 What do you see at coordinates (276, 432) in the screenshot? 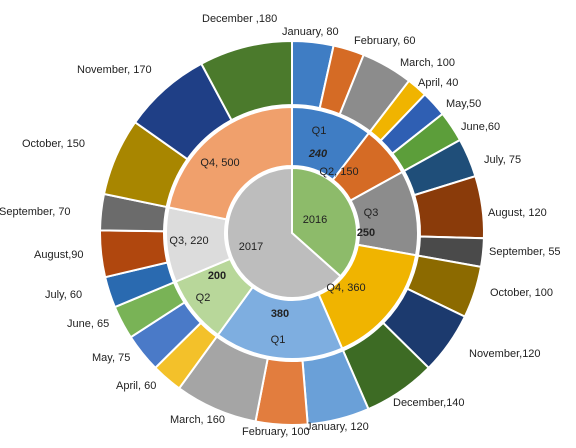
I see `month-label-february-100-13: February, 100` at bounding box center [276, 432].